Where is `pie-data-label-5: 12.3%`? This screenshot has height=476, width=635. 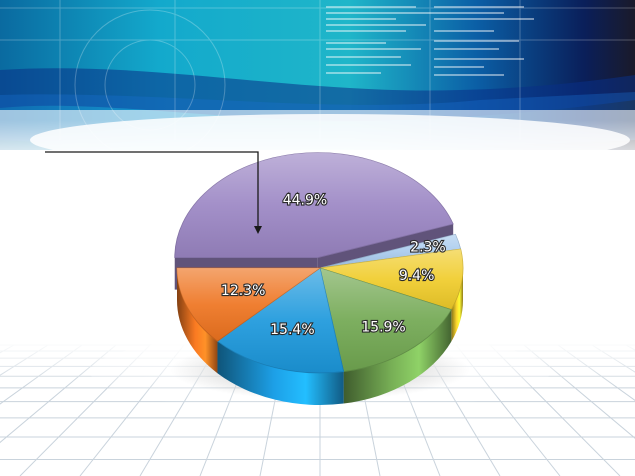
pie-data-label-5: 12.3% is located at coordinates (243, 291).